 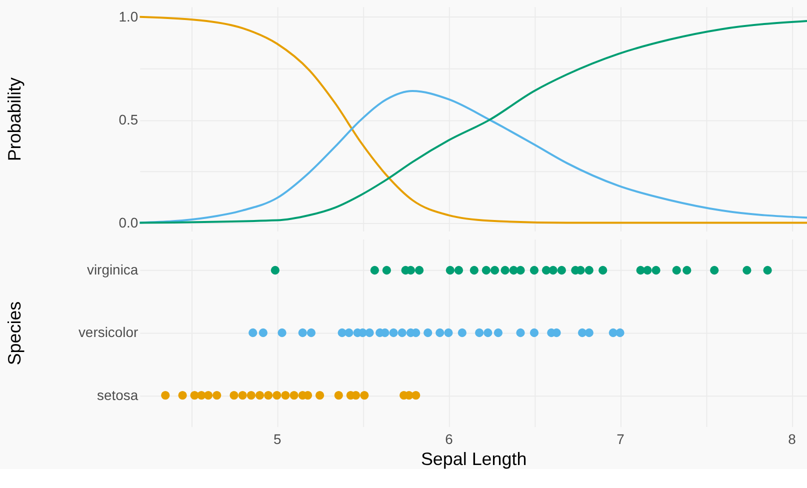 What do you see at coordinates (449, 438) in the screenshot?
I see `x-tick-label: 6` at bounding box center [449, 438].